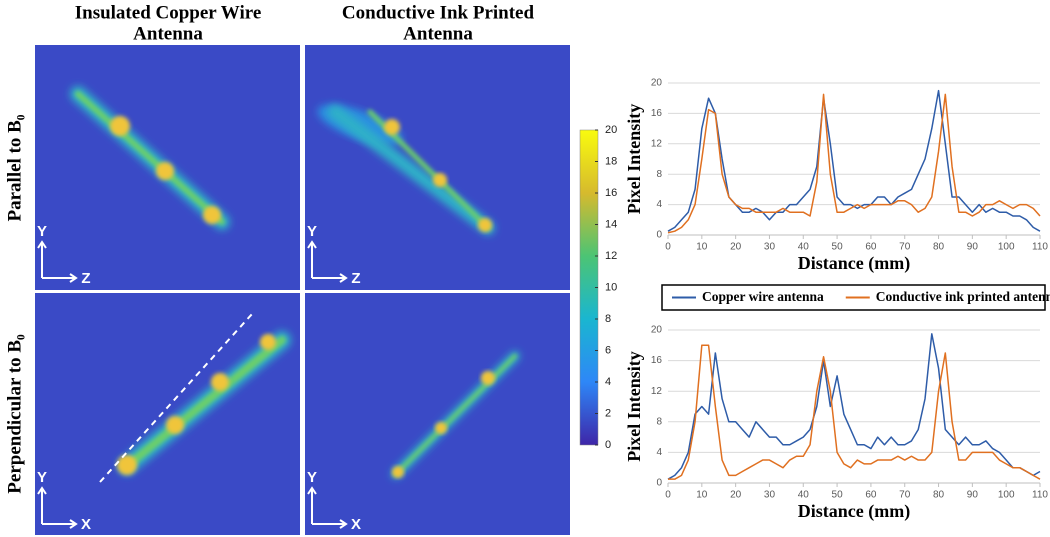 This screenshot has width=1050, height=537. What do you see at coordinates (763, 296) in the screenshot?
I see `legend-label: Copper wire antenna` at bounding box center [763, 296].